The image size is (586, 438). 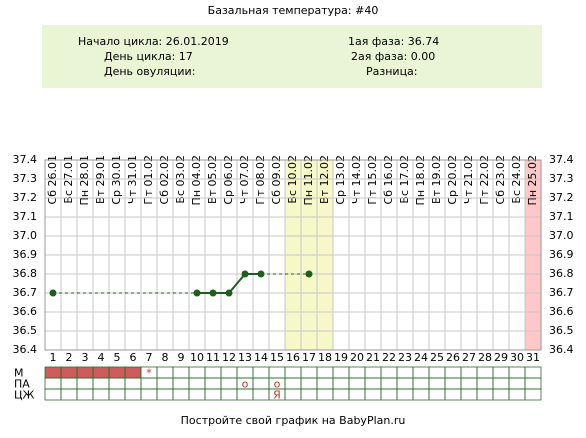 What do you see at coordinates (292, 56) in the screenshot?
I see `info-box` at bounding box center [292, 56].